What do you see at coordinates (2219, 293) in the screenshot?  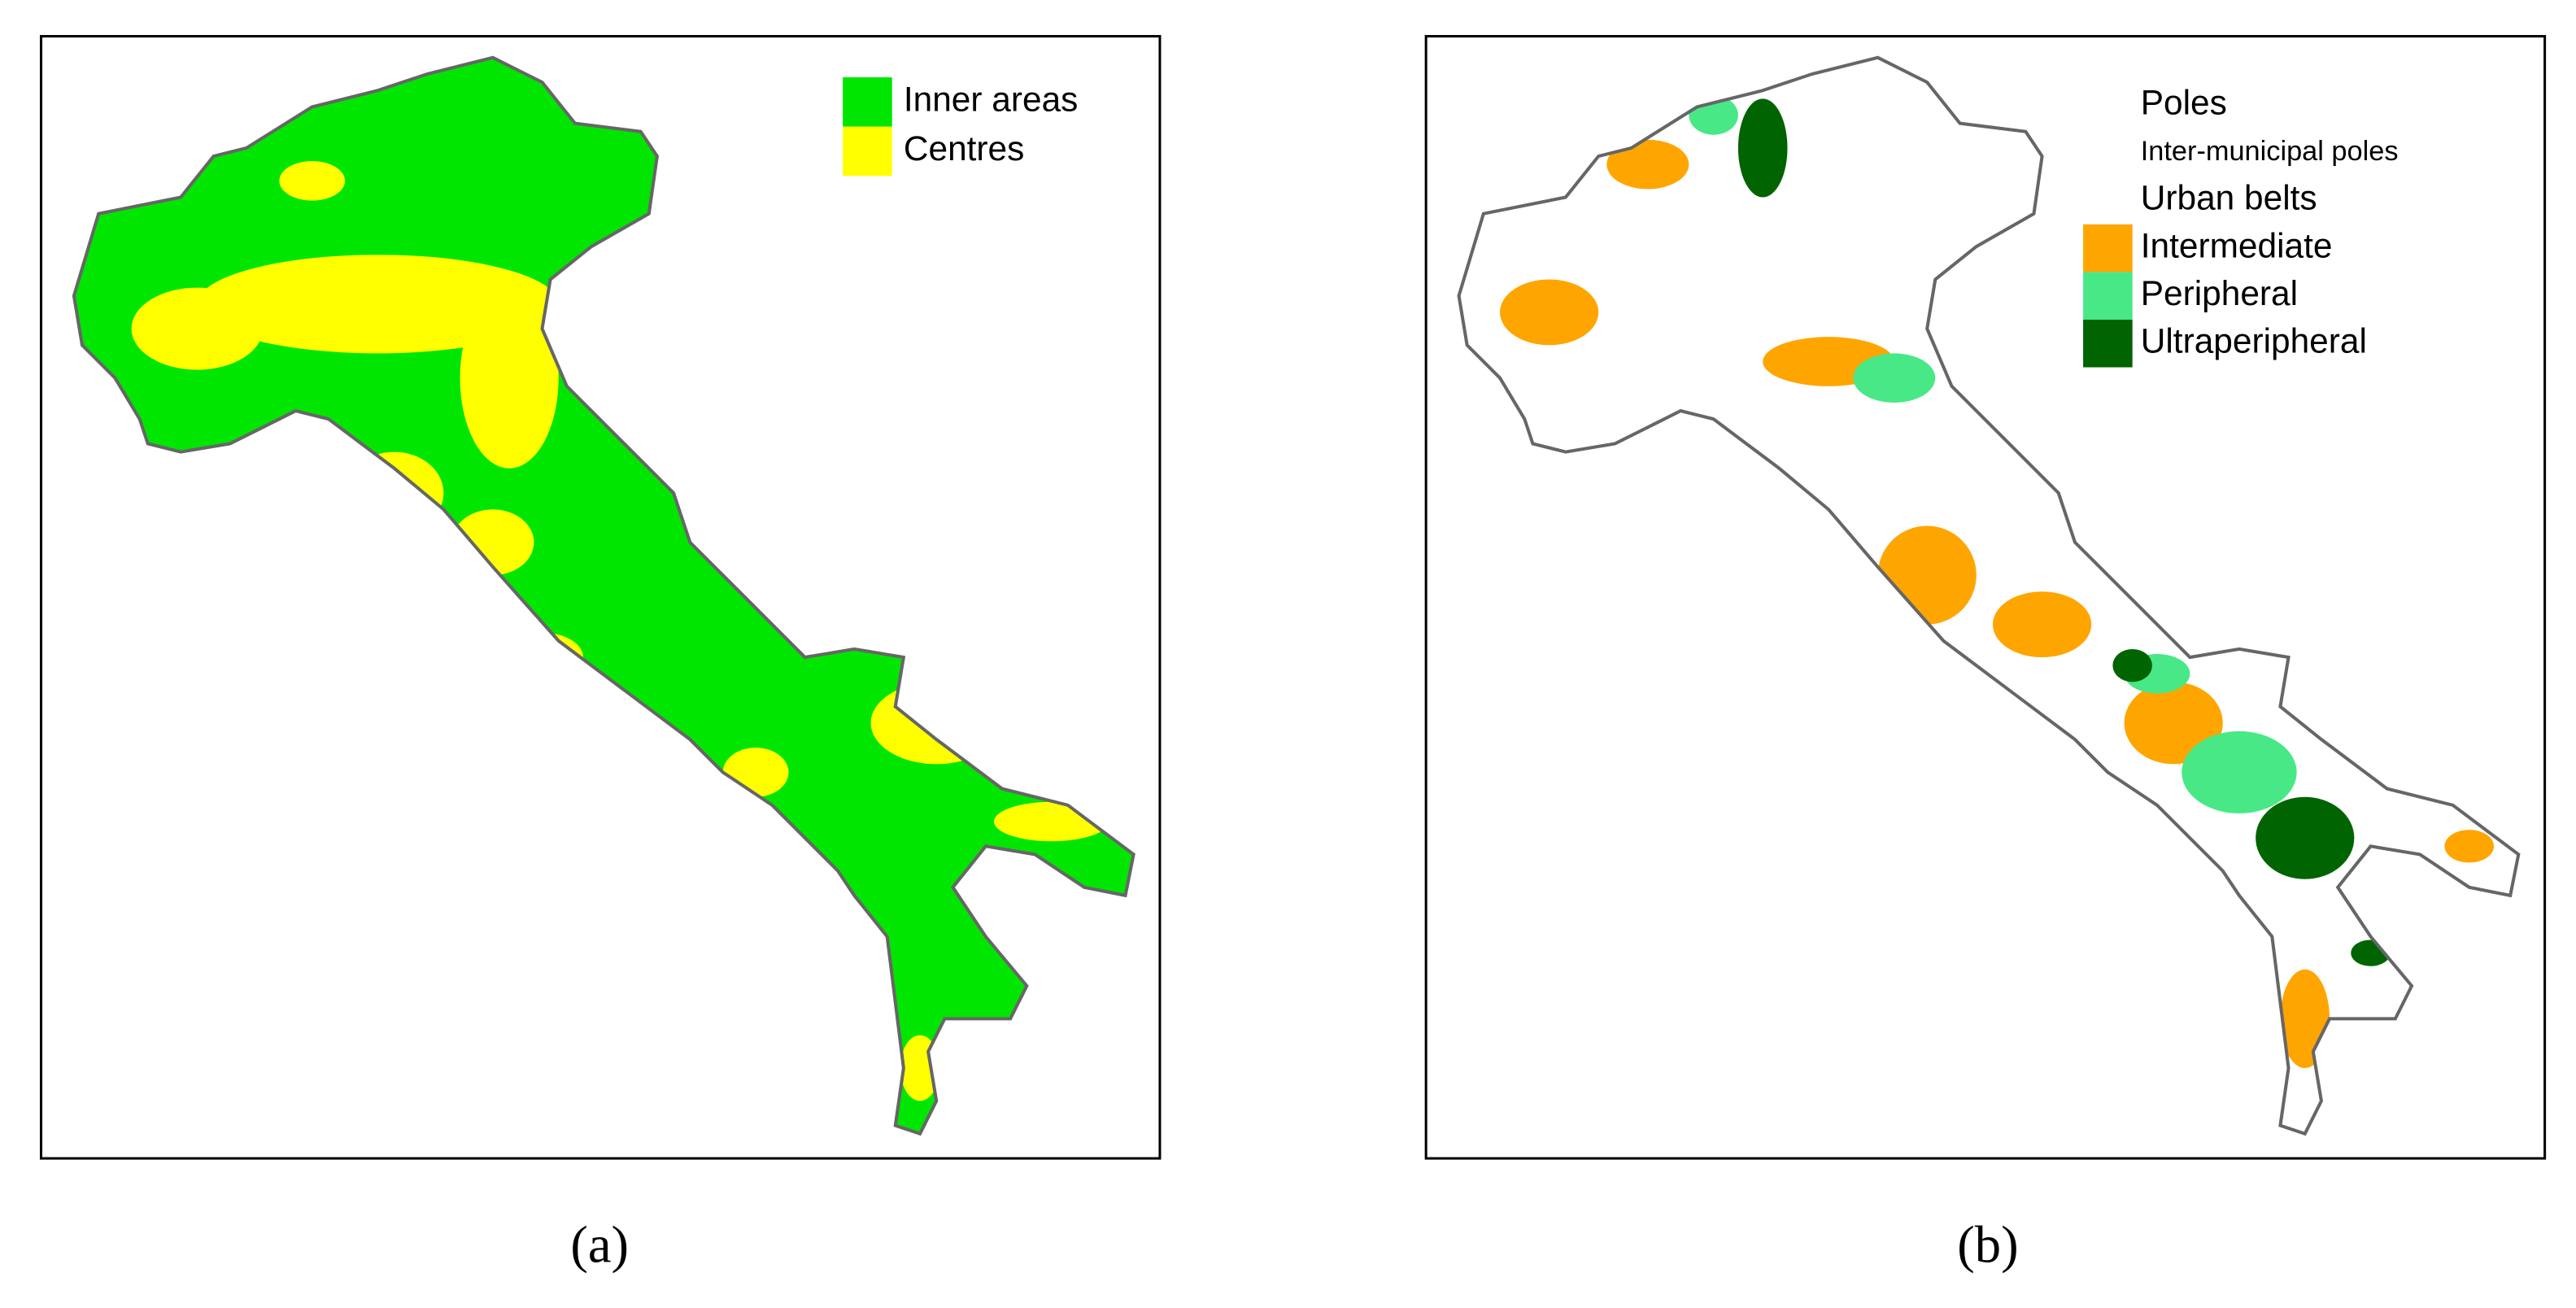 I see `legend-label: Peripheral` at bounding box center [2219, 293].